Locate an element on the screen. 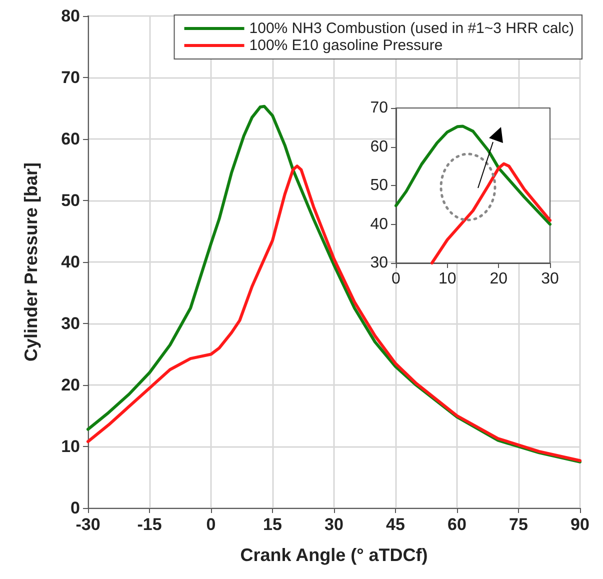  x-tick-label: 90 is located at coordinates (580, 524).